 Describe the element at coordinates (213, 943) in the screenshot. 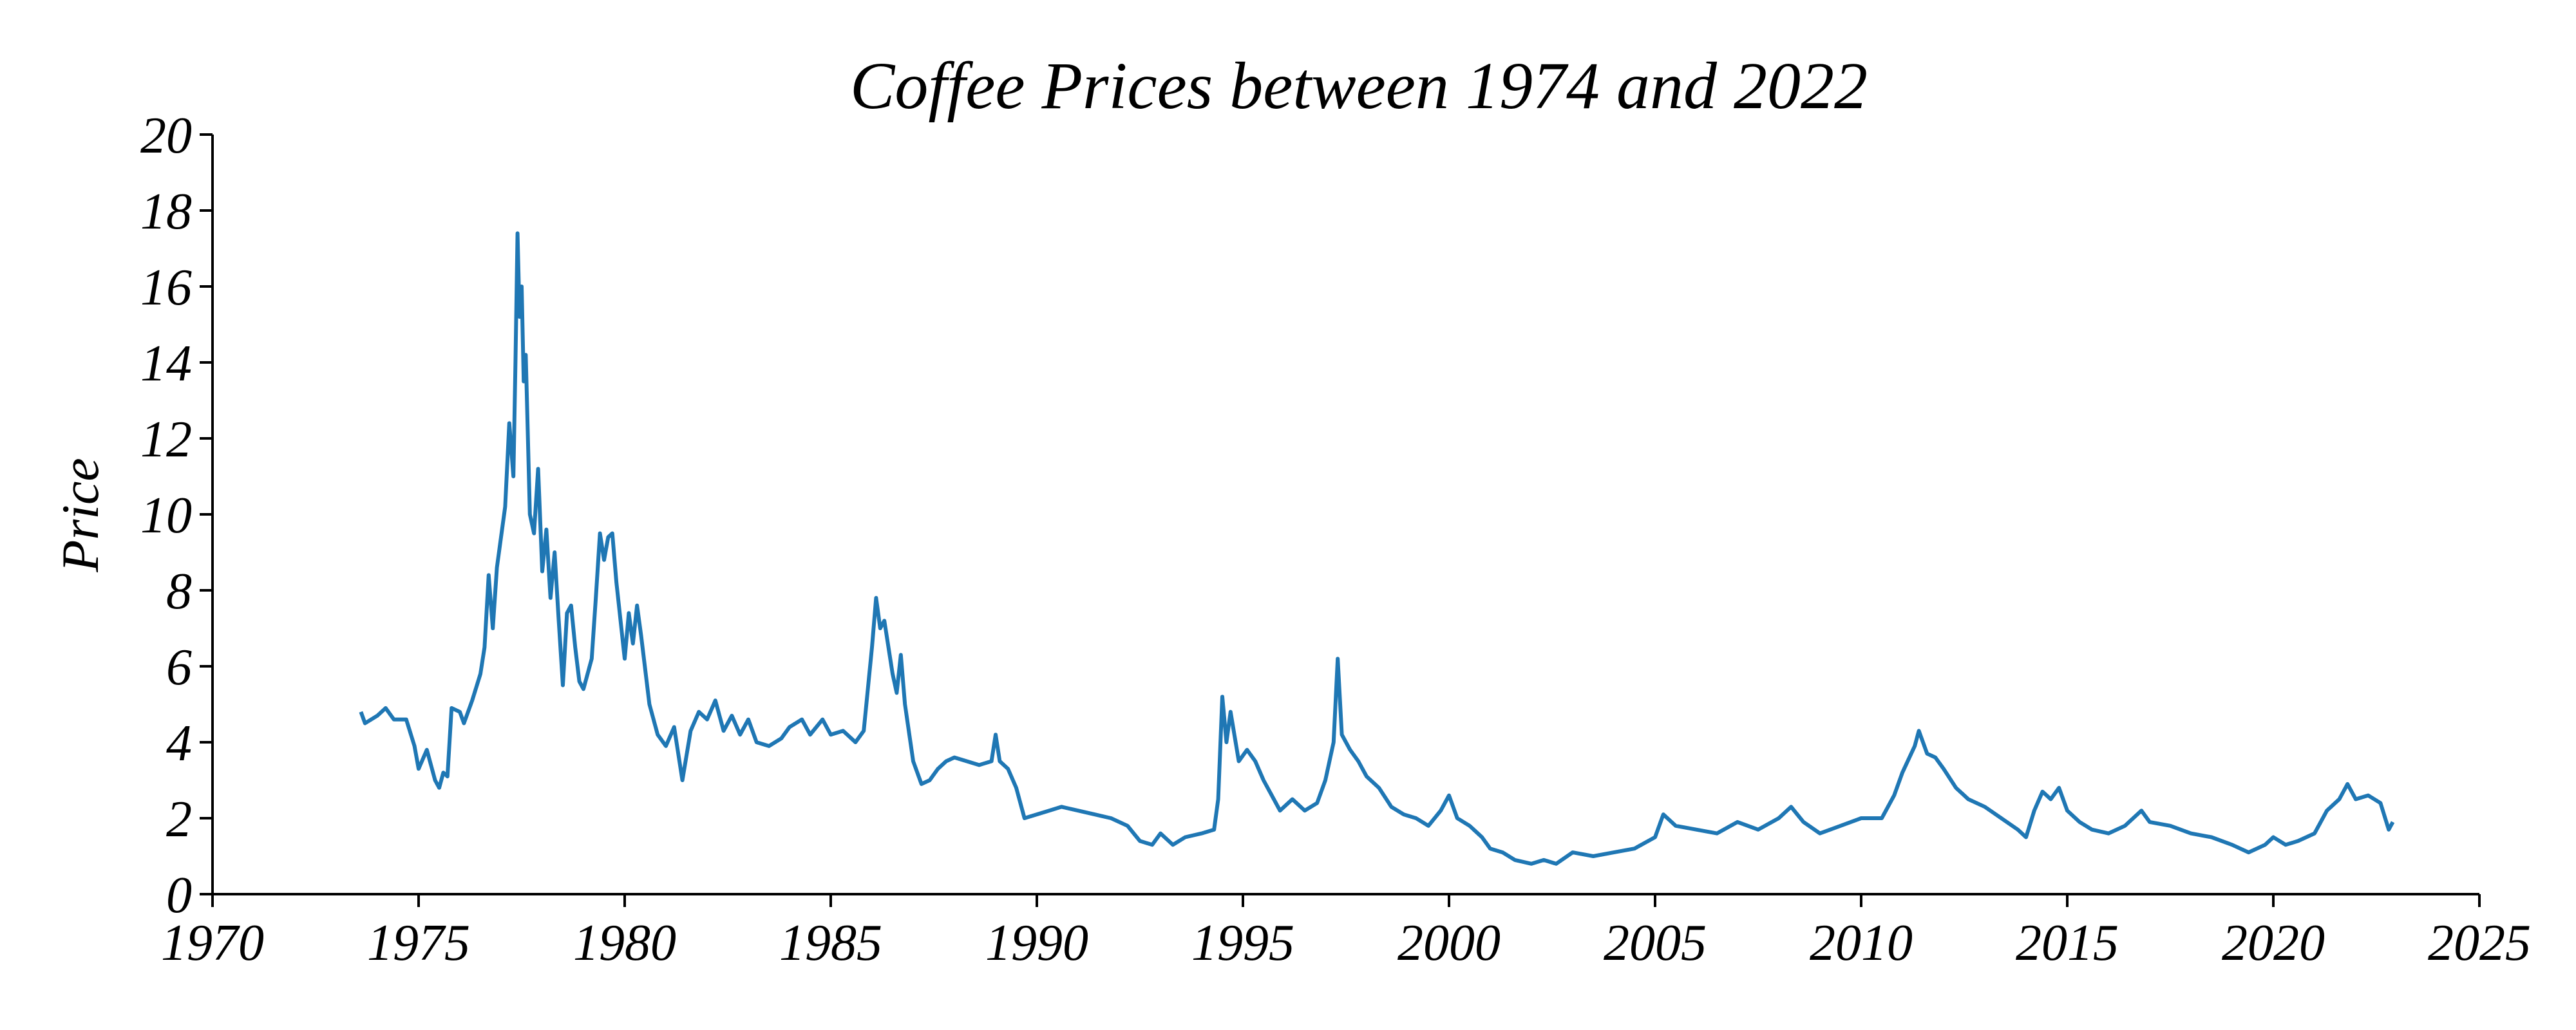

I see `x-tick-label: 1970` at that location.